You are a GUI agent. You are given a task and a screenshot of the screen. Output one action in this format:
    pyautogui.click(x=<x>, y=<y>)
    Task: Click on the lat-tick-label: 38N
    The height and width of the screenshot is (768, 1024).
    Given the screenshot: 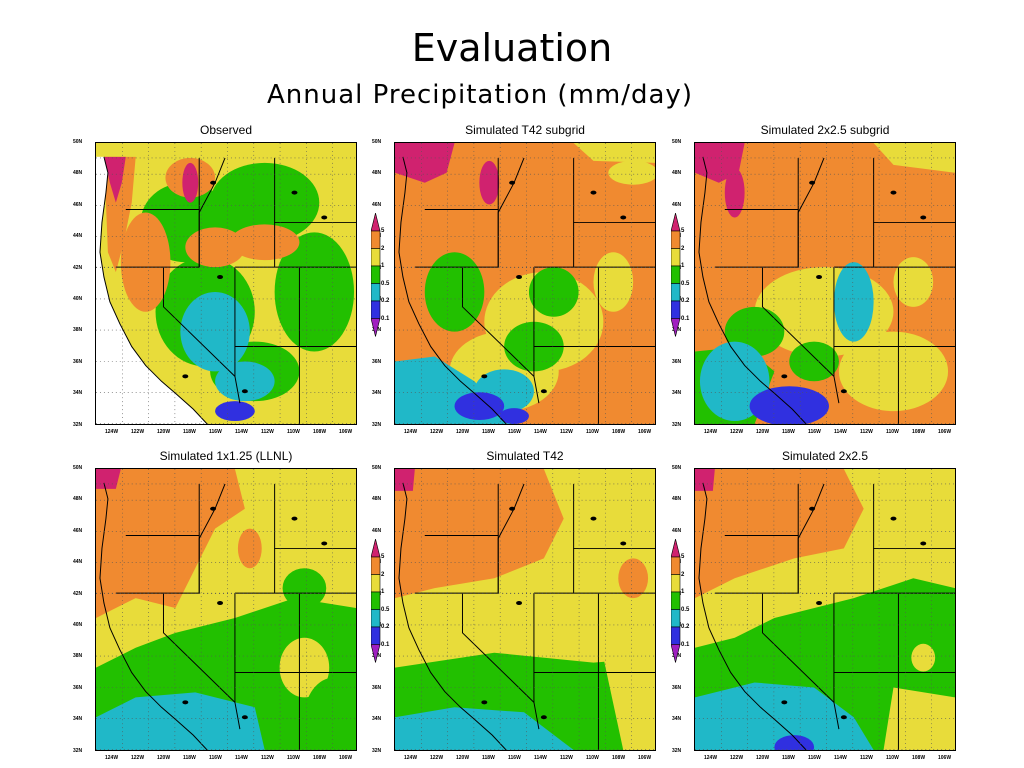 What is the action you would take?
    pyautogui.click(x=78, y=656)
    